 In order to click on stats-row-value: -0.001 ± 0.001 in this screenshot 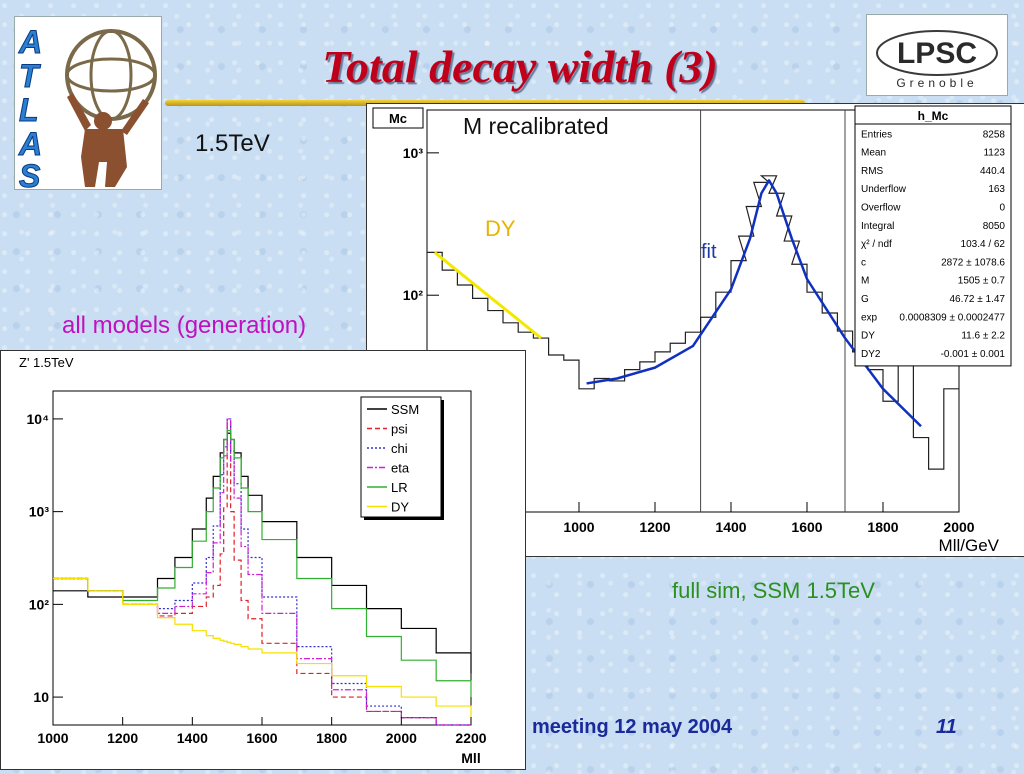, I will do `click(973, 354)`.